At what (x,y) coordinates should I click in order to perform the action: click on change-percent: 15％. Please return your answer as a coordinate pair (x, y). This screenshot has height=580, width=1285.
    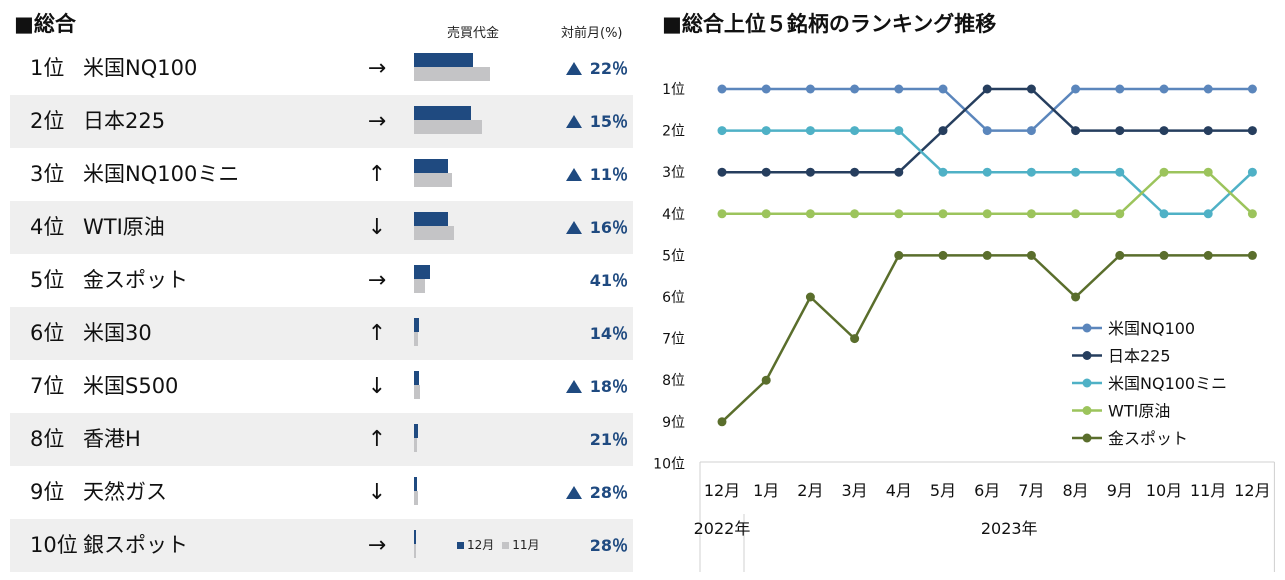
    Looking at the image, I should click on (608, 121).